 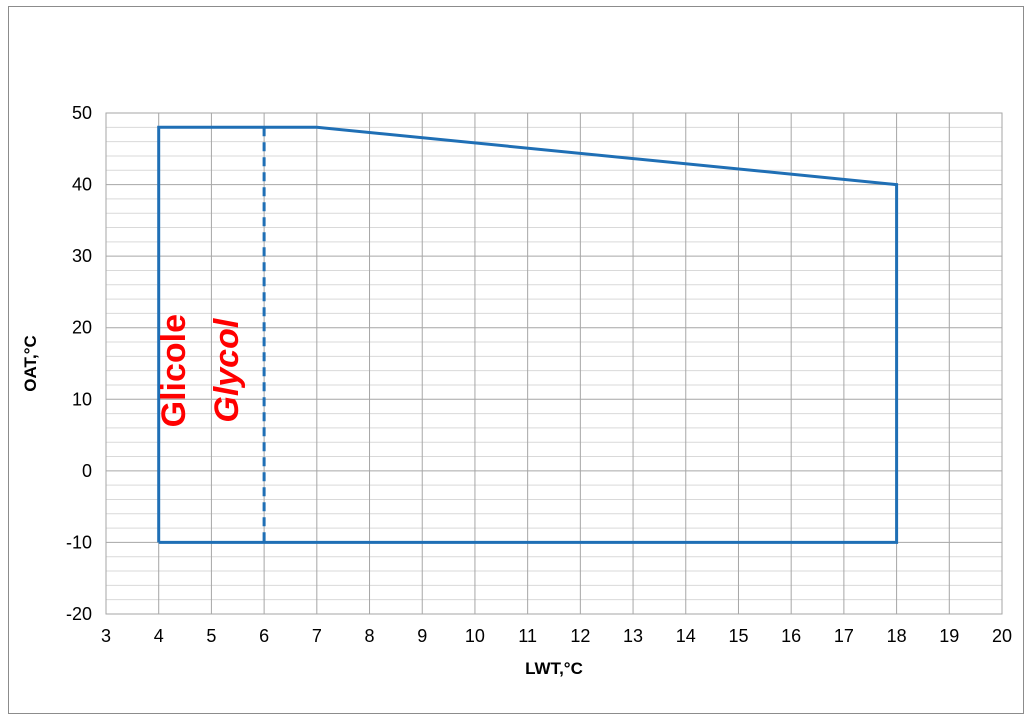 What do you see at coordinates (106, 636) in the screenshot?
I see `x-tick-label: 3` at bounding box center [106, 636].